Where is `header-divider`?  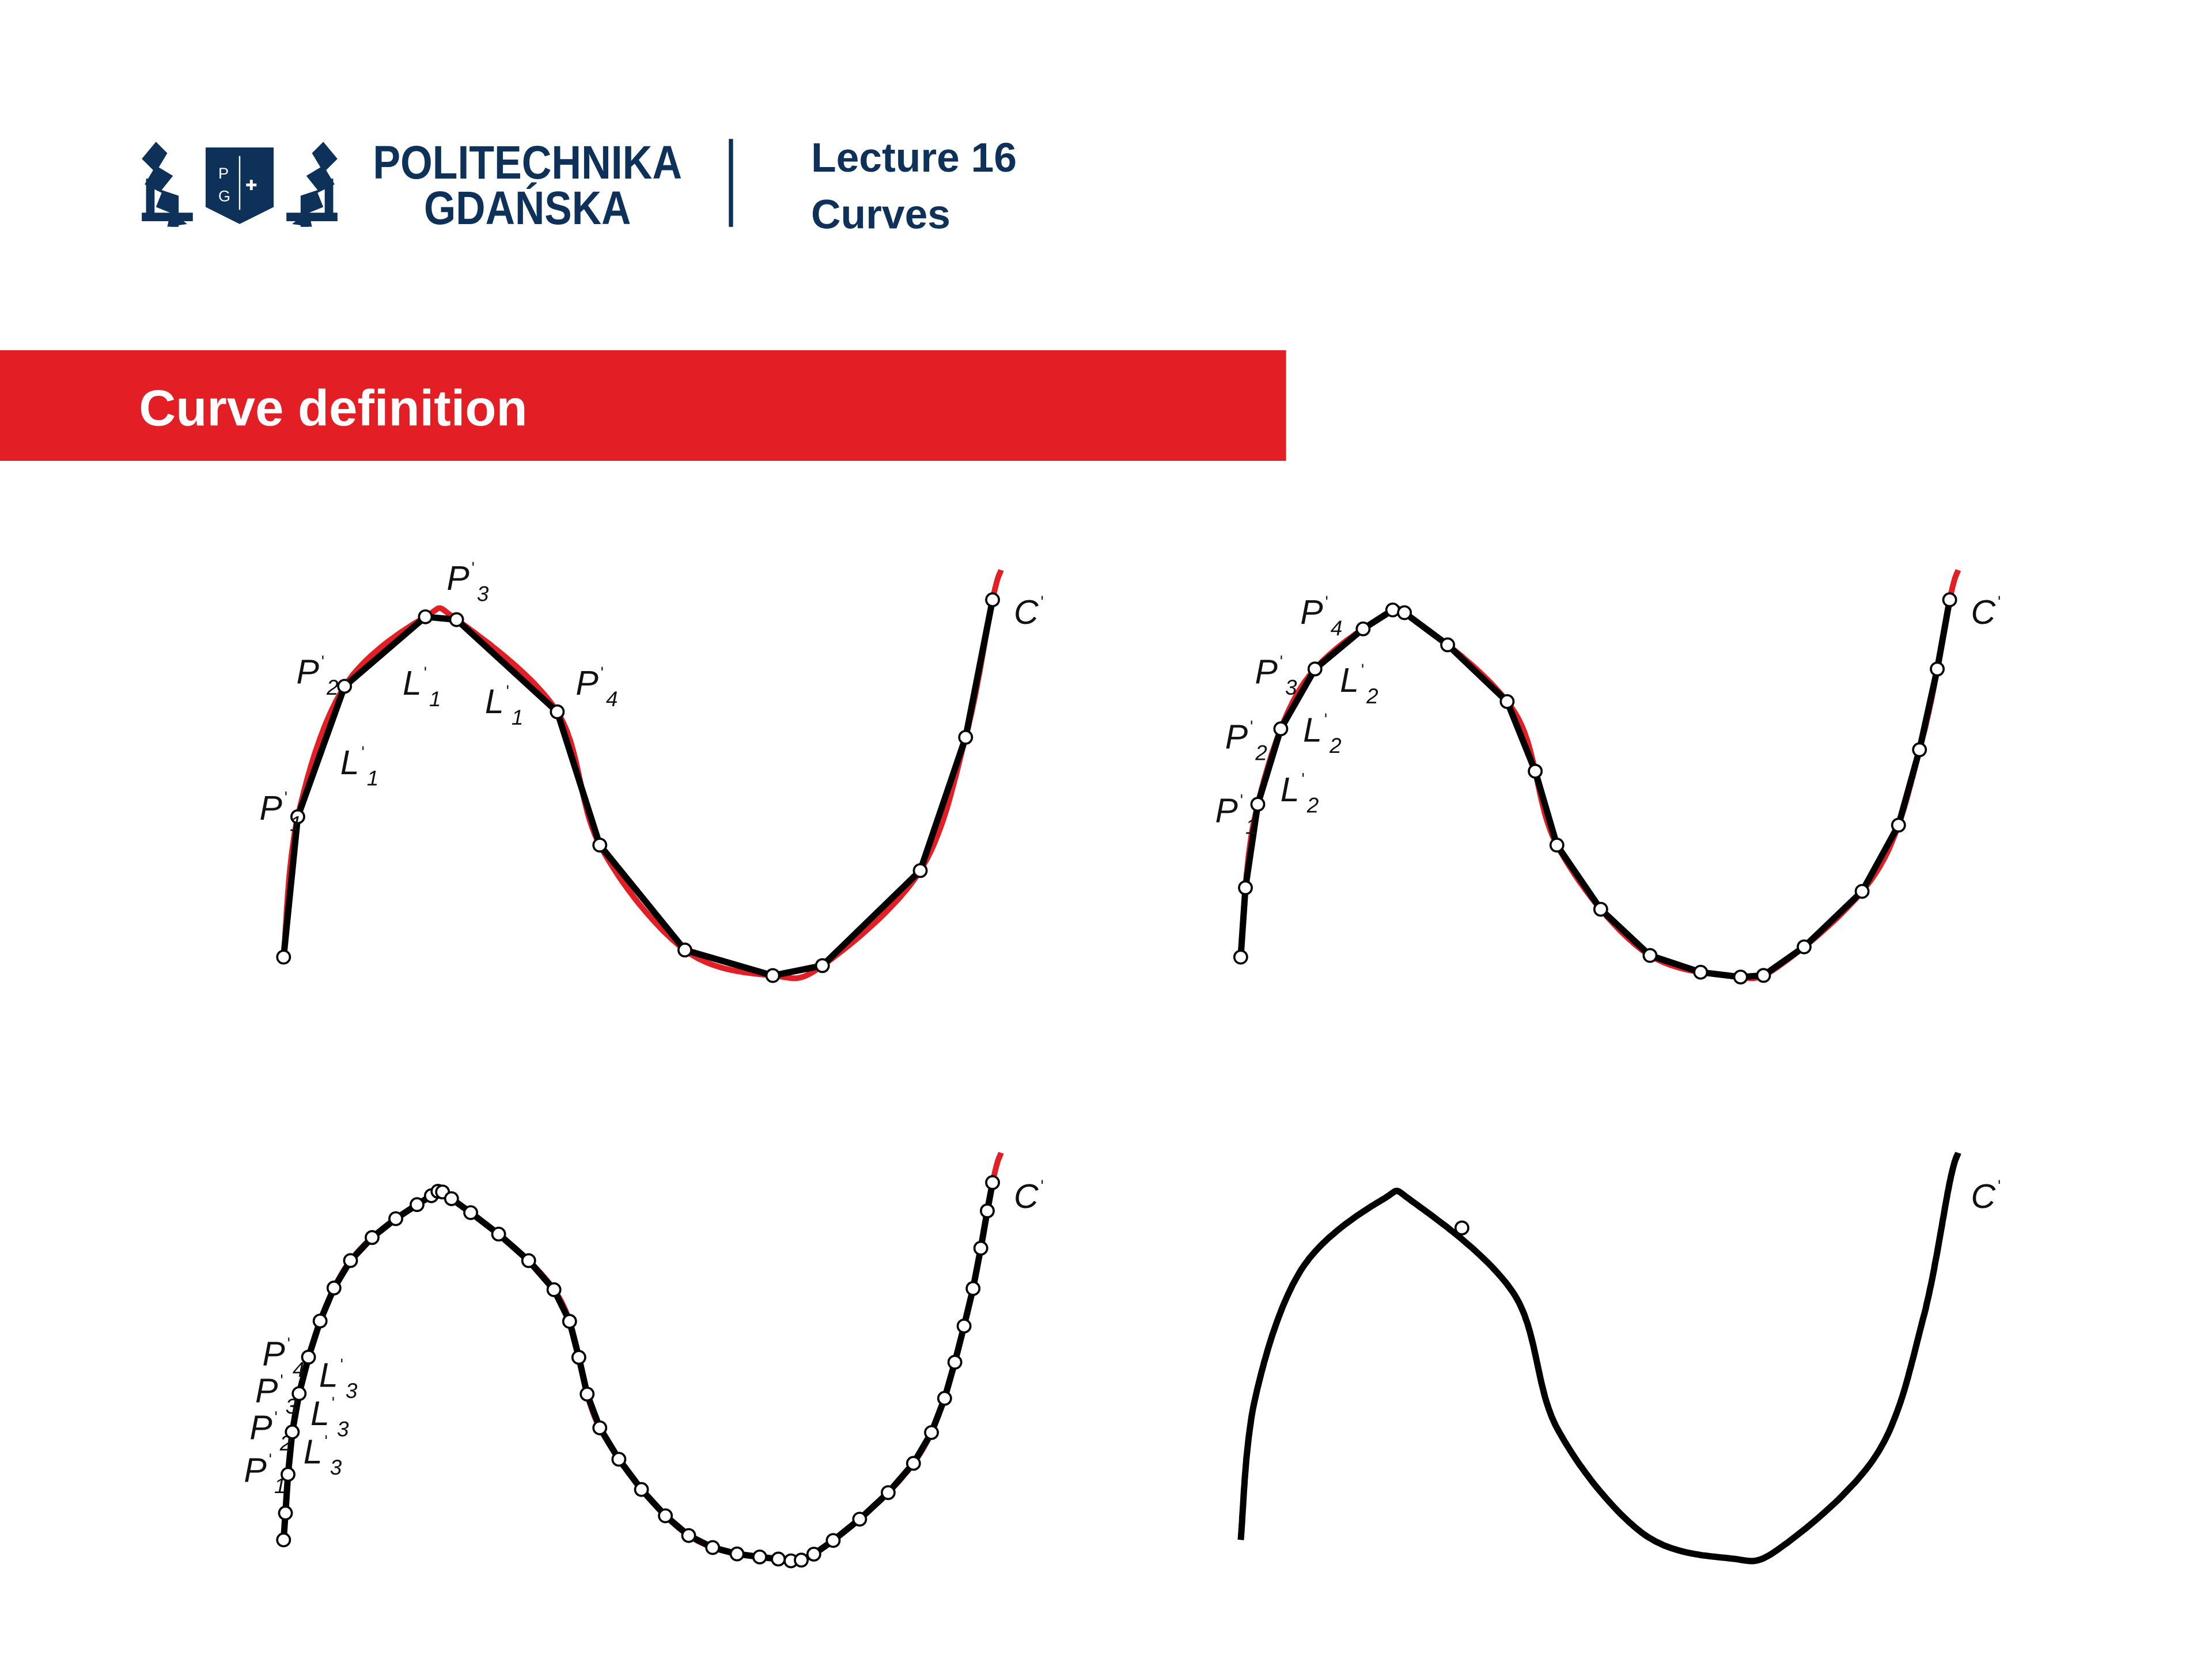 header-divider is located at coordinates (731, 183).